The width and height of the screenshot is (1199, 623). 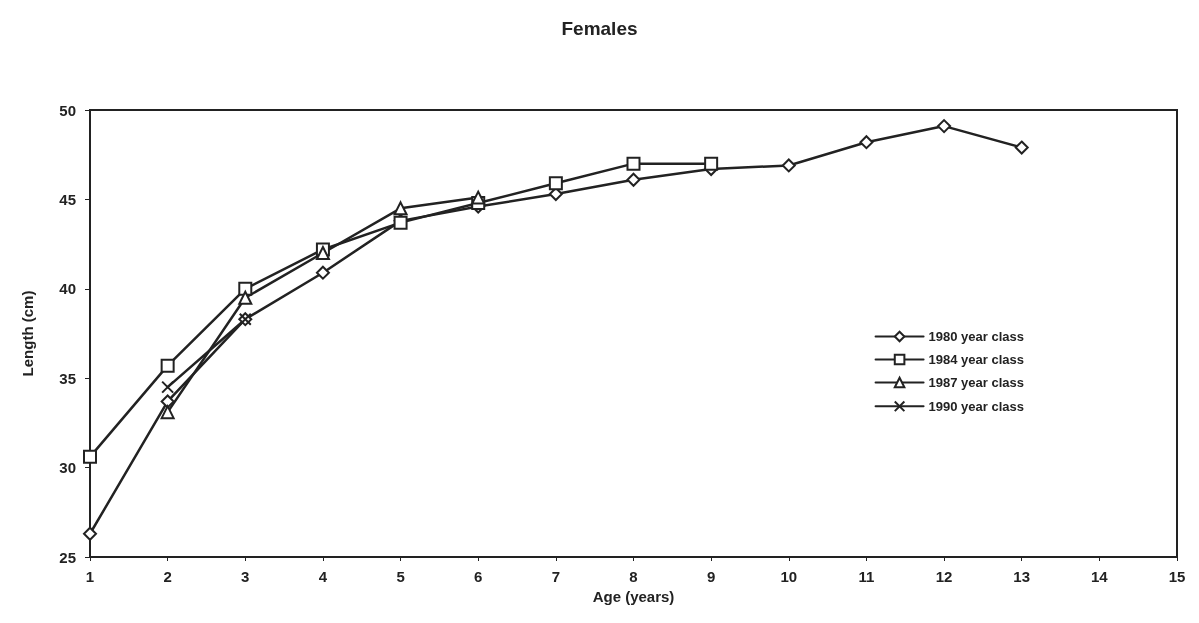 What do you see at coordinates (67, 110) in the screenshot?
I see `y-tick-label: 50` at bounding box center [67, 110].